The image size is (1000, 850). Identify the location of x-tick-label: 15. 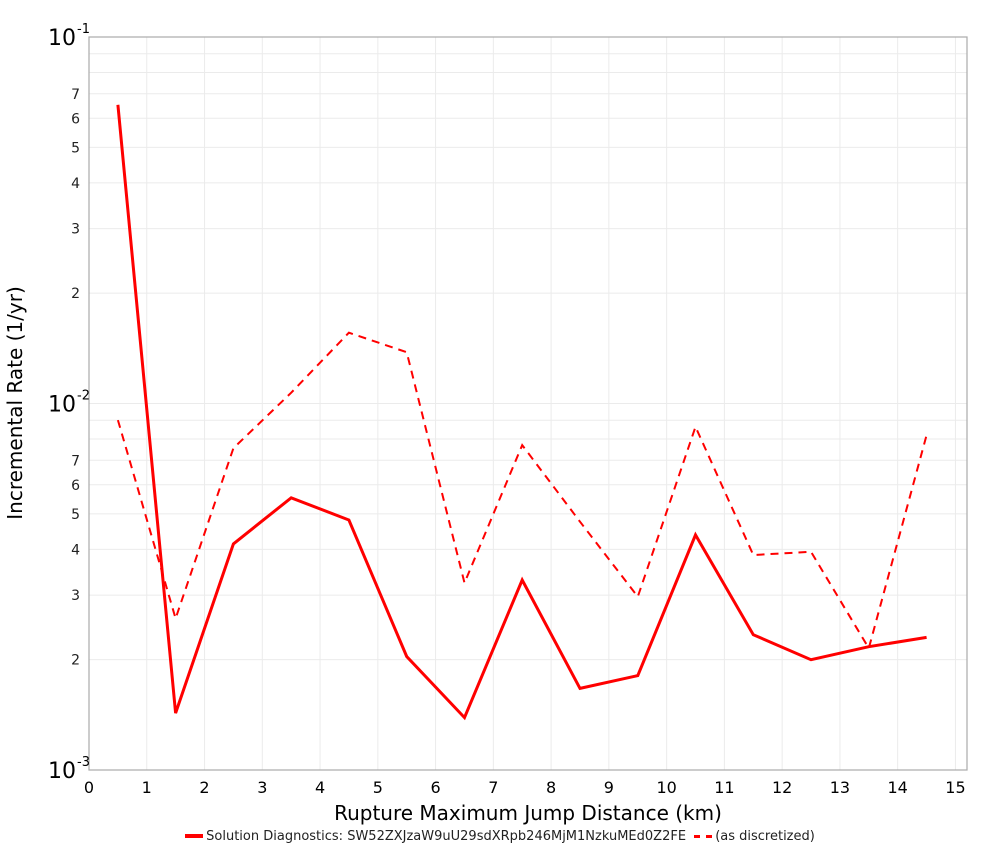
(955, 787).